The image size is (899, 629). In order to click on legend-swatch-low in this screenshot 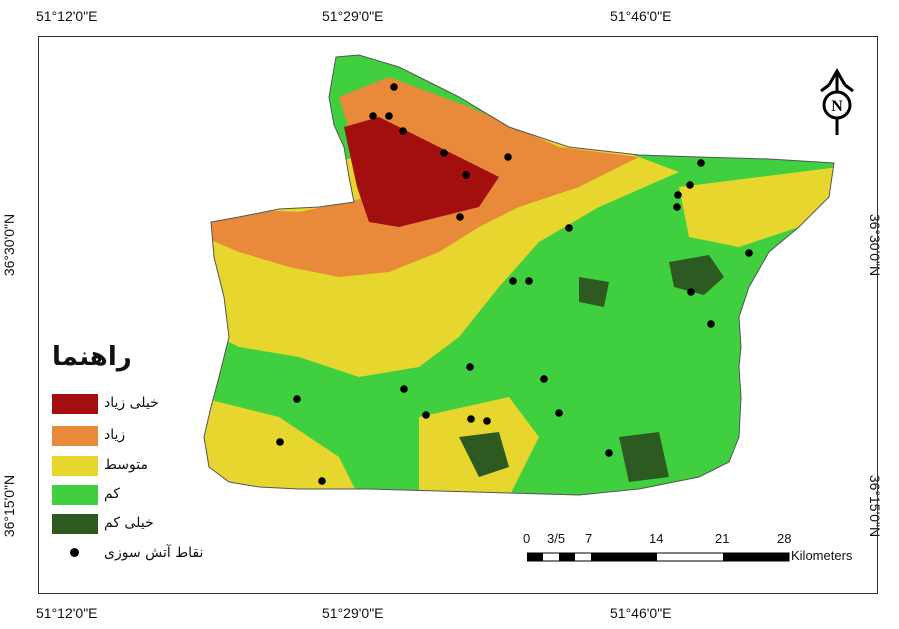, I will do `click(75, 495)`.